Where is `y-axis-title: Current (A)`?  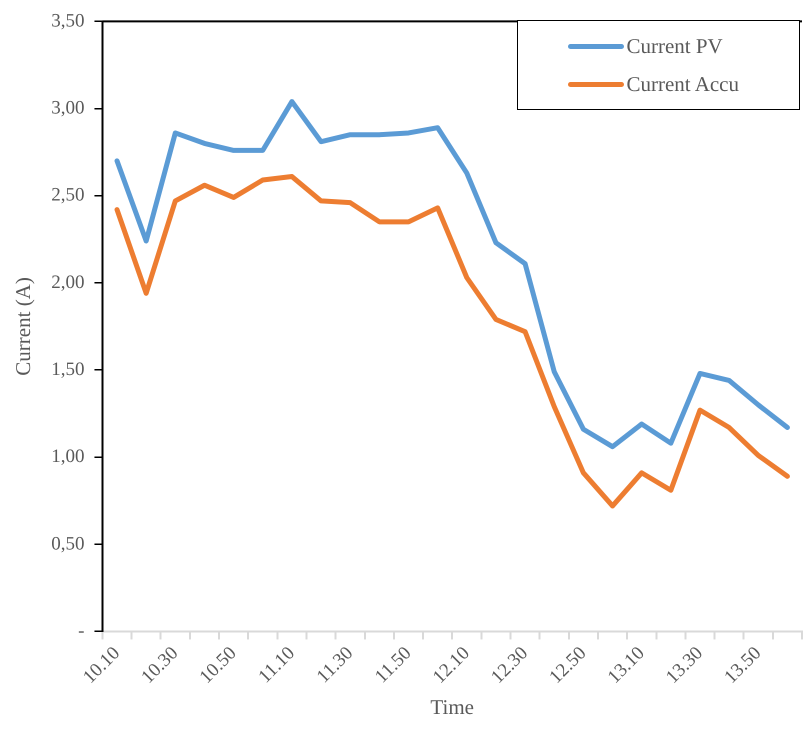
y-axis-title: Current (A) is located at coordinates (23, 326).